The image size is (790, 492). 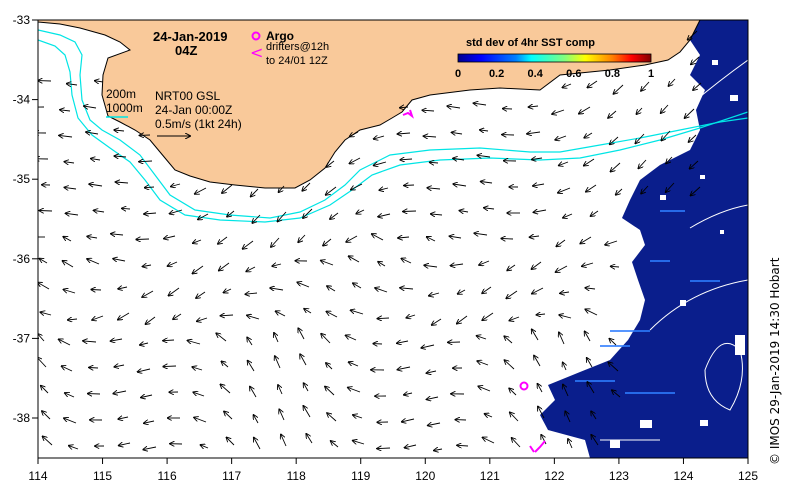 What do you see at coordinates (490, 476) in the screenshot?
I see `x-tick-label: 121` at bounding box center [490, 476].